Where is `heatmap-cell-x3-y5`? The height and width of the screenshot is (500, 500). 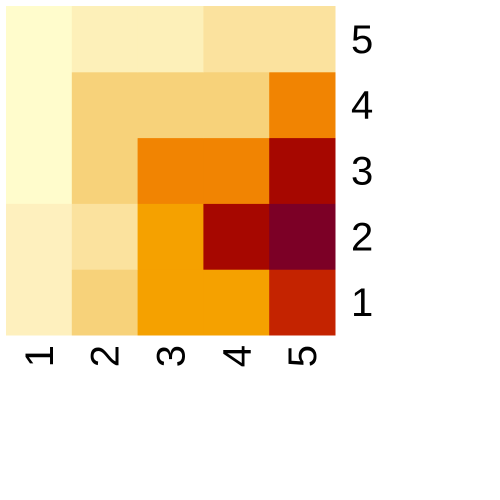
heatmap-cell-x3-y5 is located at coordinates (170, 39).